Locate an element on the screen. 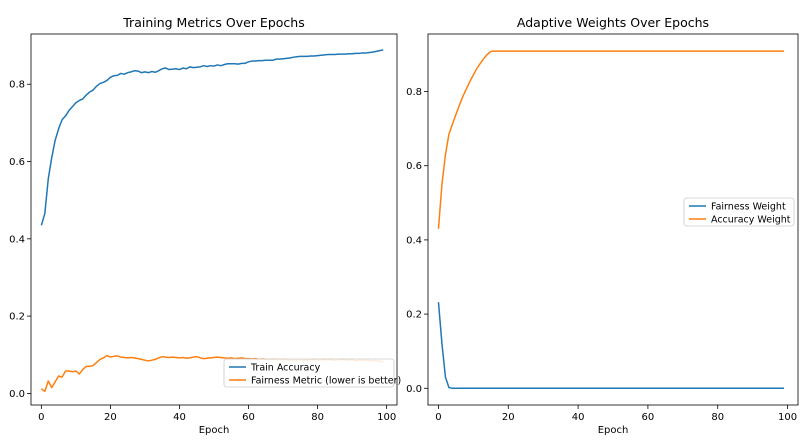  chart-title: Training Metrics Over Epochs is located at coordinates (213, 22).